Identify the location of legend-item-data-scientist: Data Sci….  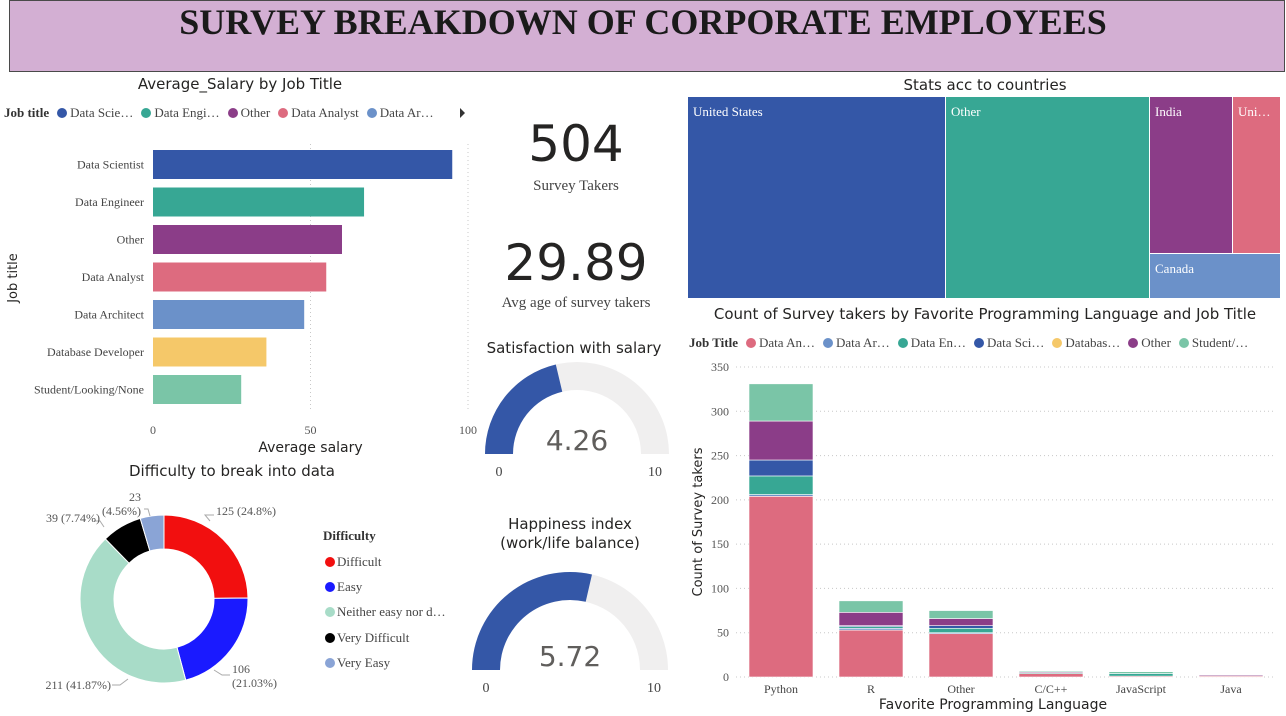
(1009, 343).